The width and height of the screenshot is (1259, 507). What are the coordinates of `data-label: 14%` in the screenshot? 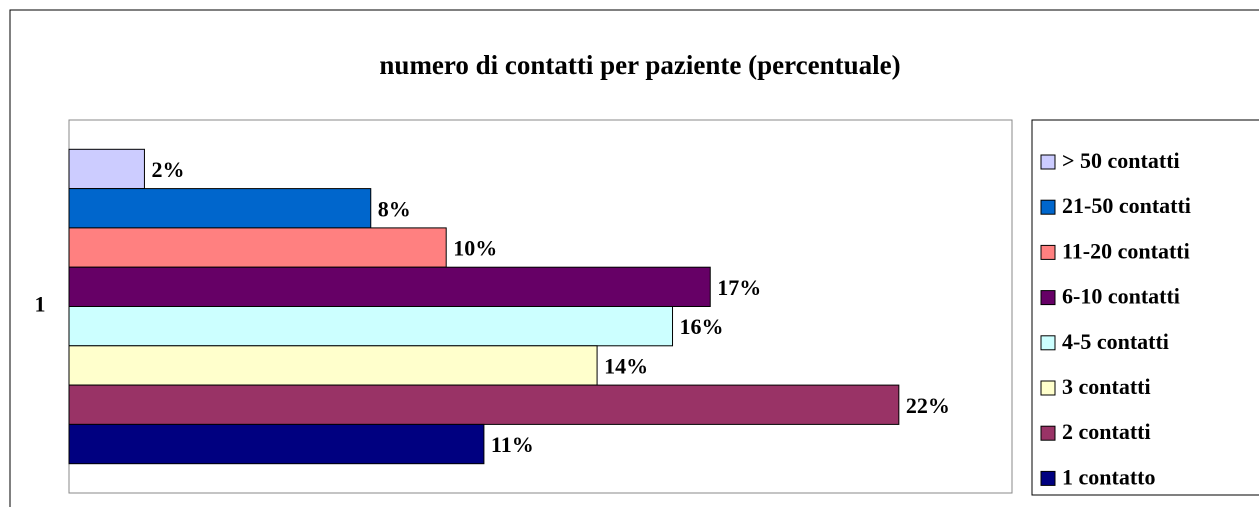 It's located at (626, 365).